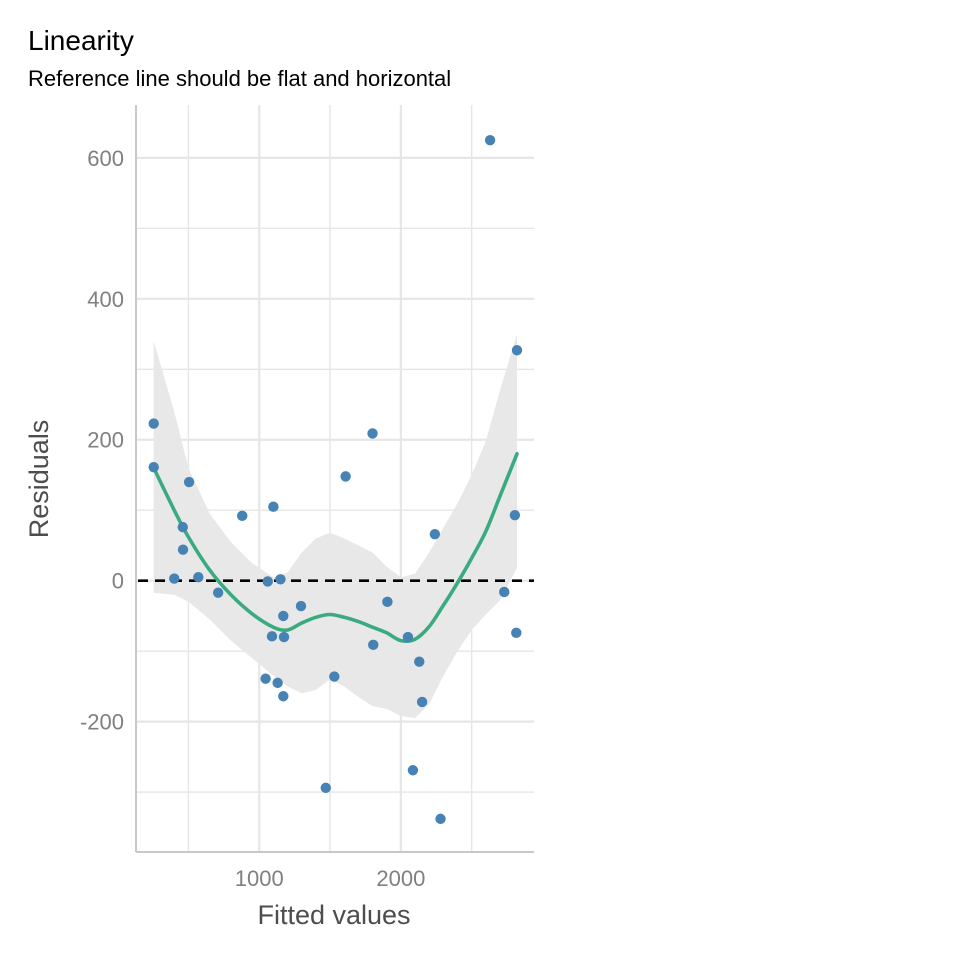 The width and height of the screenshot is (960, 960). Describe the element at coordinates (105, 158) in the screenshot. I see `y-tick-label: 600` at that location.